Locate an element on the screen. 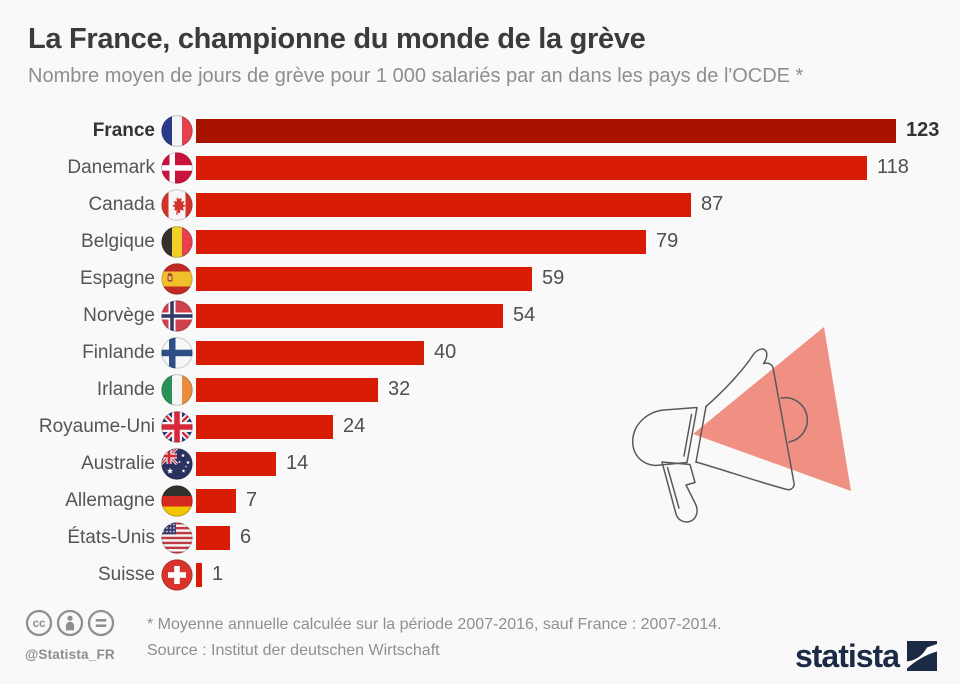 This screenshot has width=960, height=684. bar-belgium is located at coordinates (421, 241).